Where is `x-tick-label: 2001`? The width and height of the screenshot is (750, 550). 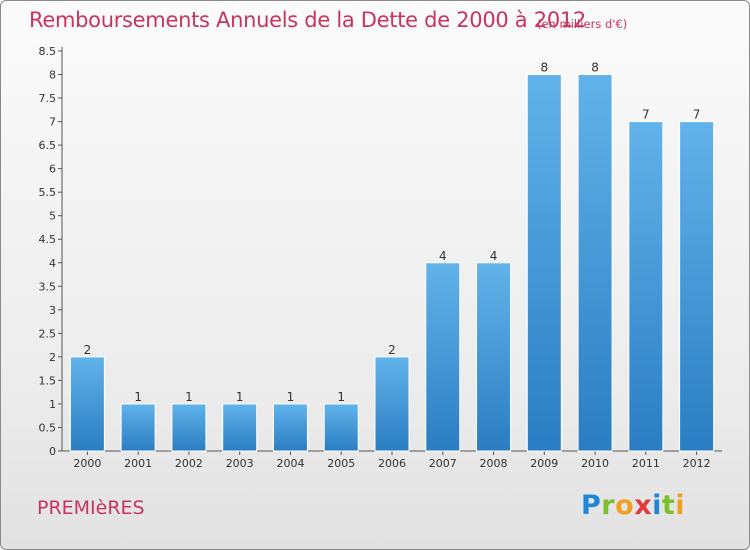 x-tick-label: 2001 is located at coordinates (138, 463).